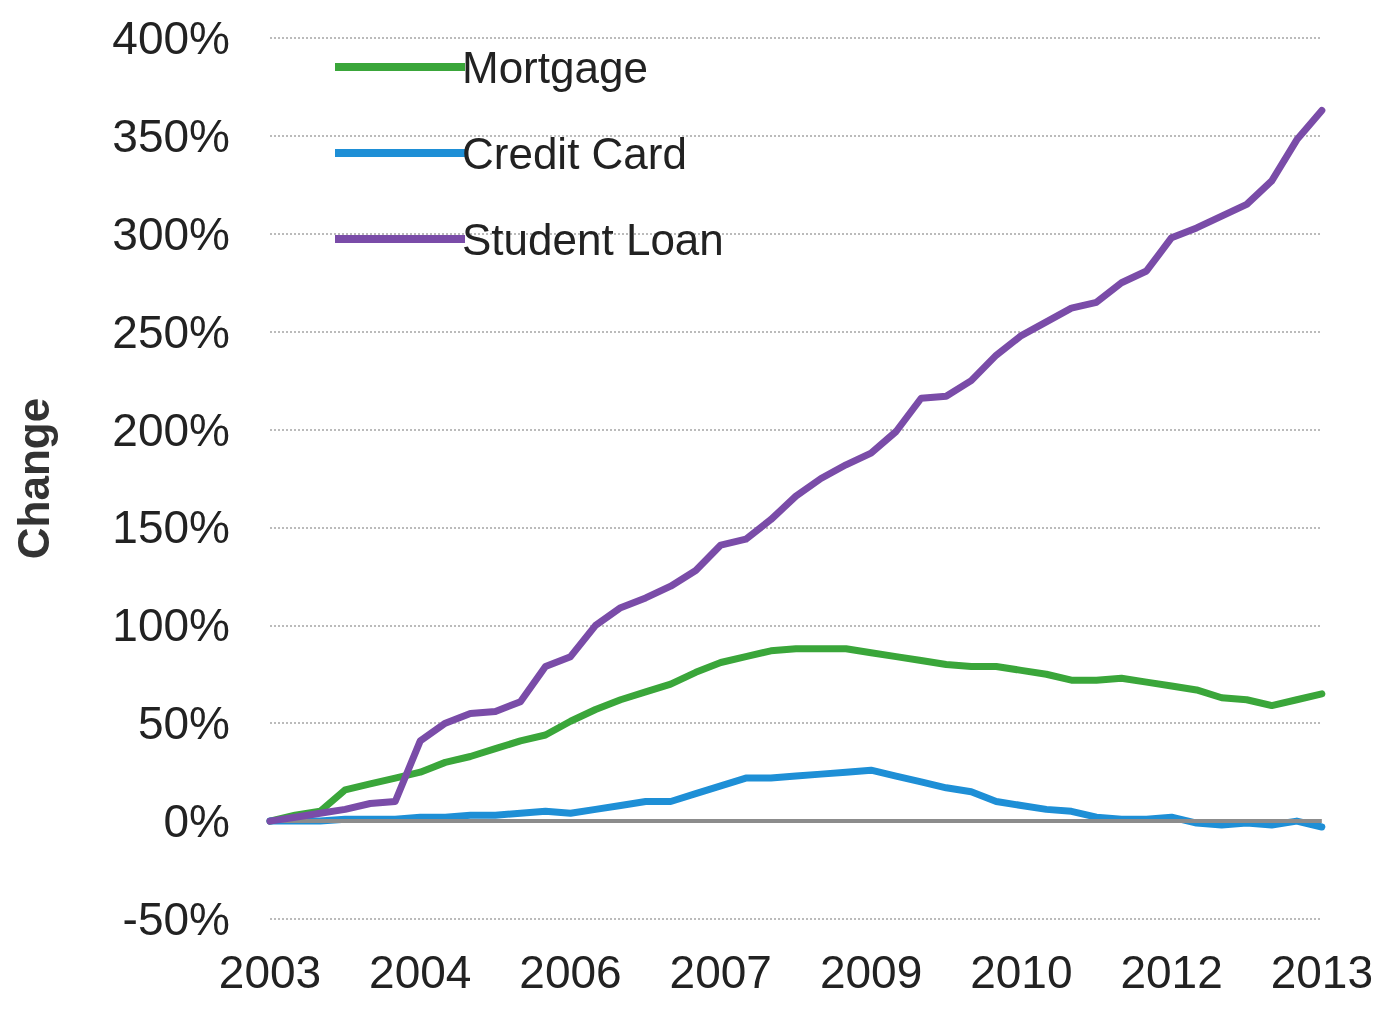 Image resolution: width=1376 pixels, height=1009 pixels. Describe the element at coordinates (176, 919) in the screenshot. I see `y-tick-label: -50%` at that location.